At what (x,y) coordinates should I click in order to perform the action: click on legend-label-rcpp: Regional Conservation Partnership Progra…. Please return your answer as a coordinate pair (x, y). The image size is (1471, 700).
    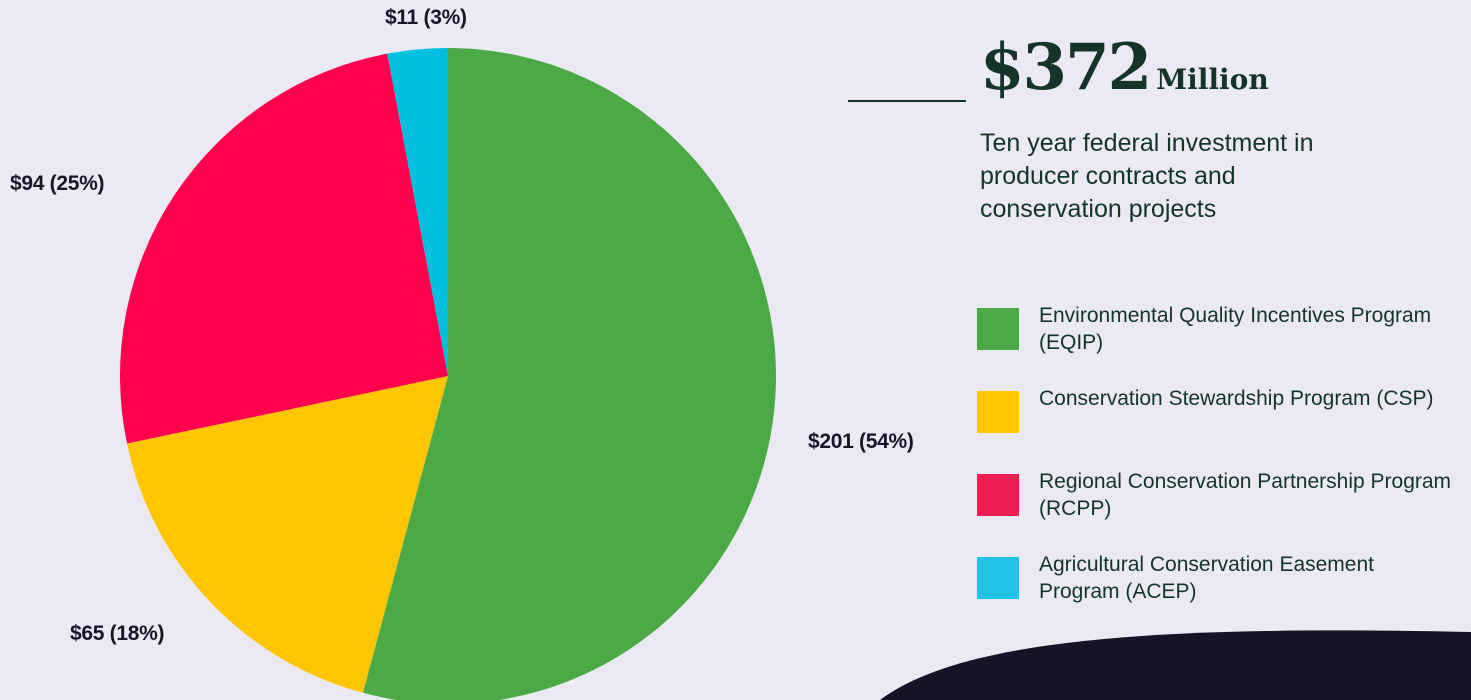
    Looking at the image, I should click on (1245, 495).